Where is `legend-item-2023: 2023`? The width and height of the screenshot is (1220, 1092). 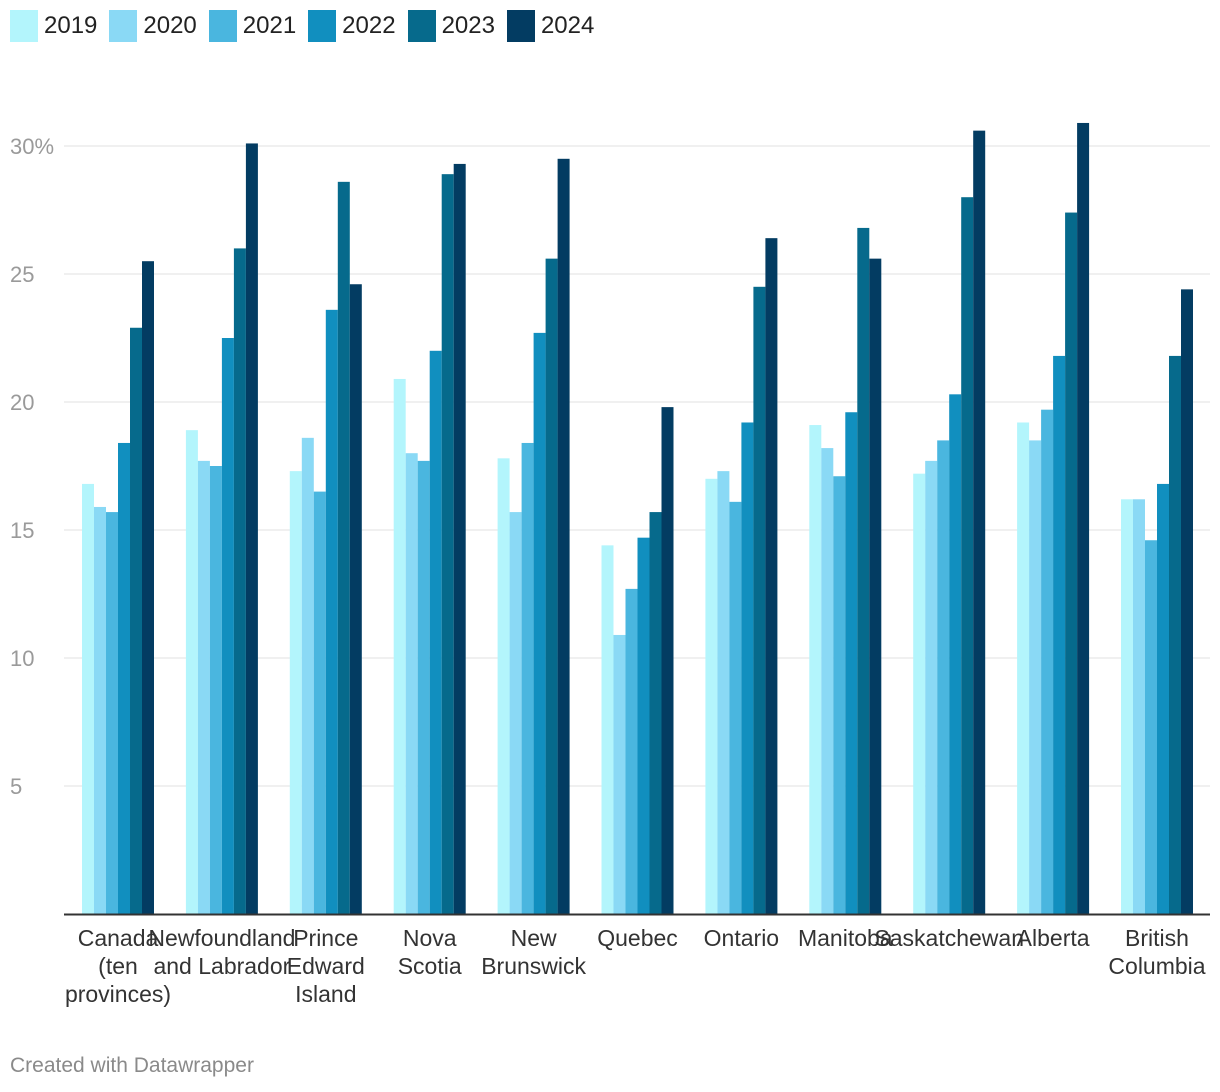
legend-item-2023: 2023 is located at coordinates (451, 26).